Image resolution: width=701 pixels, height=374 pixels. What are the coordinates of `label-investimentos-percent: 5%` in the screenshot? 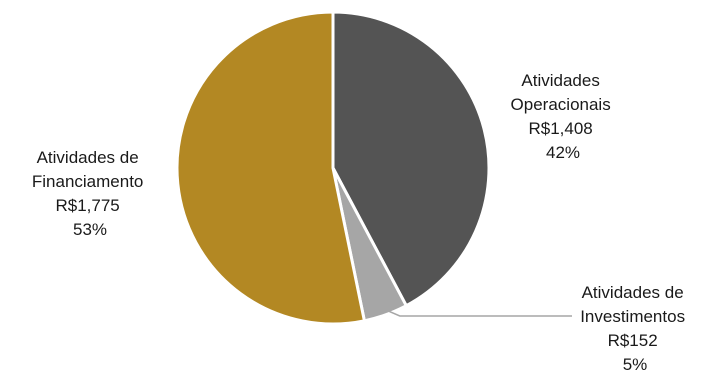 It's located at (635, 364).